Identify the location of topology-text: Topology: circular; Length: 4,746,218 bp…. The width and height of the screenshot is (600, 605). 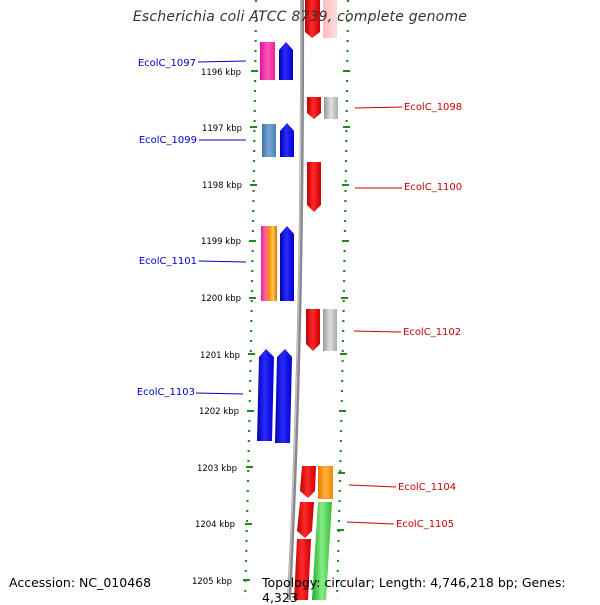
(414, 590).